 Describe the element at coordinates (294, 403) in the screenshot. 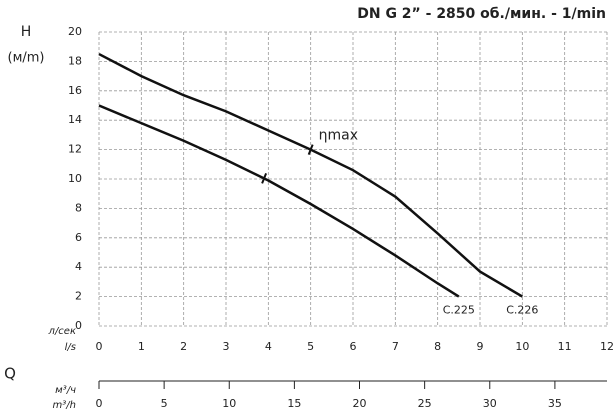

I see `x2-tick-label: 15` at that location.